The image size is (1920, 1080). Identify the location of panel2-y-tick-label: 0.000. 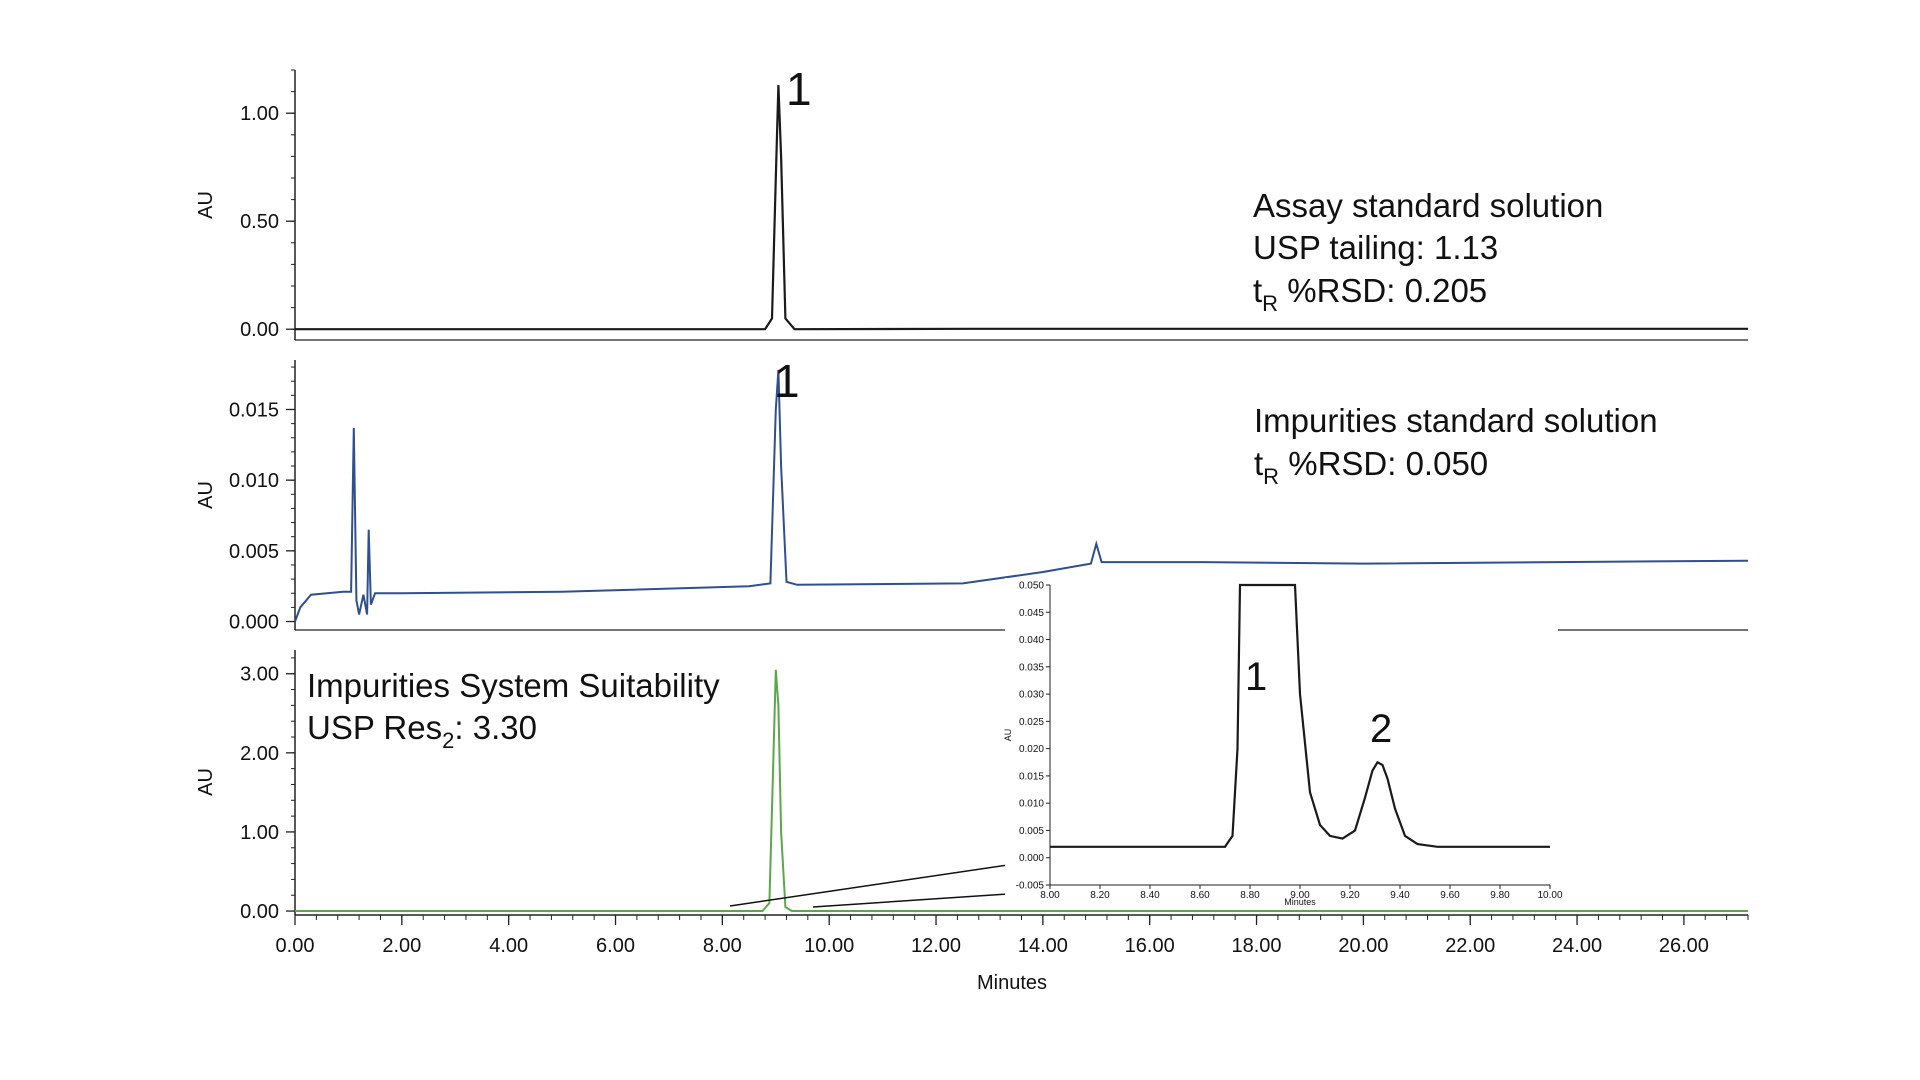
(254, 623).